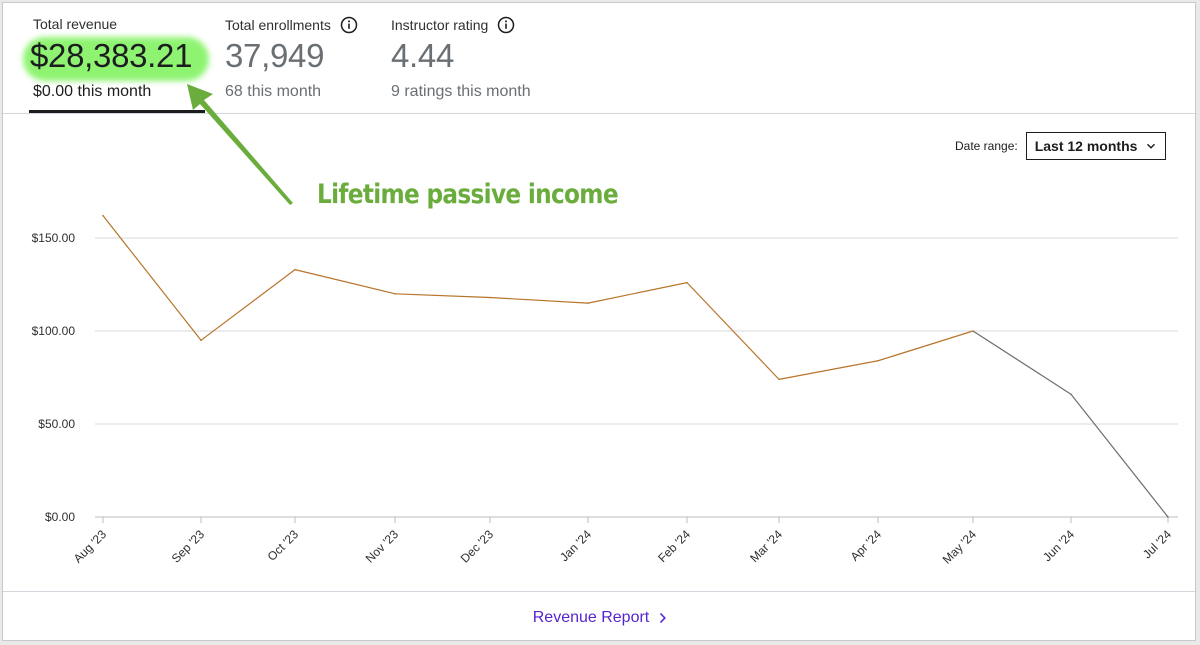 The image size is (1200, 645). Describe the element at coordinates (278, 25) in the screenshot. I see `stat-label: Total enrollments` at that location.